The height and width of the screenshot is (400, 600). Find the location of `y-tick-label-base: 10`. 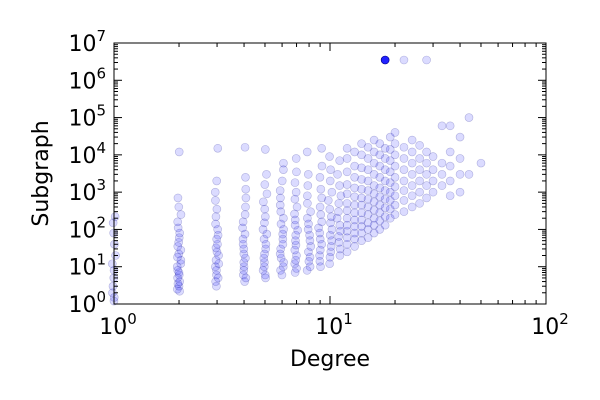

y-tick-label-base: 10 is located at coordinates (82, 44).